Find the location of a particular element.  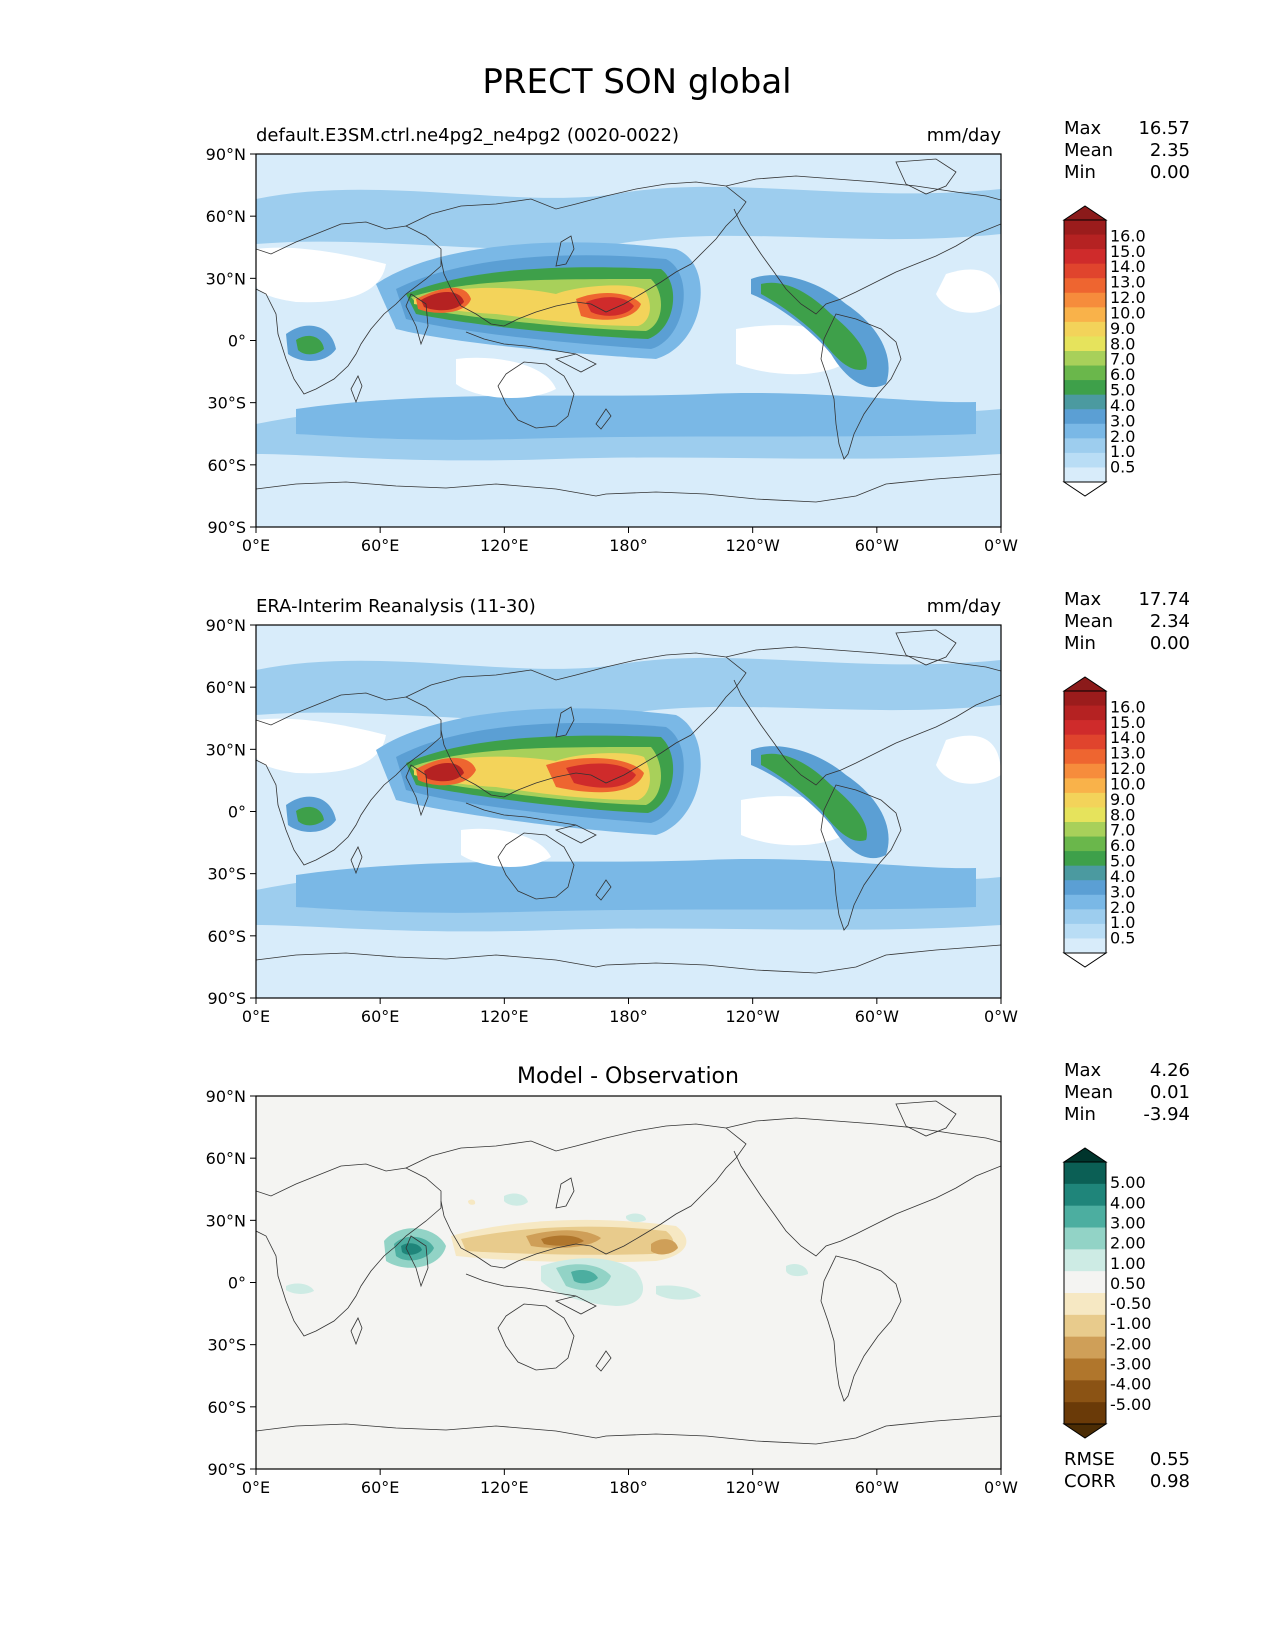

colorbar-label: -2.00 is located at coordinates (1130, 1343).